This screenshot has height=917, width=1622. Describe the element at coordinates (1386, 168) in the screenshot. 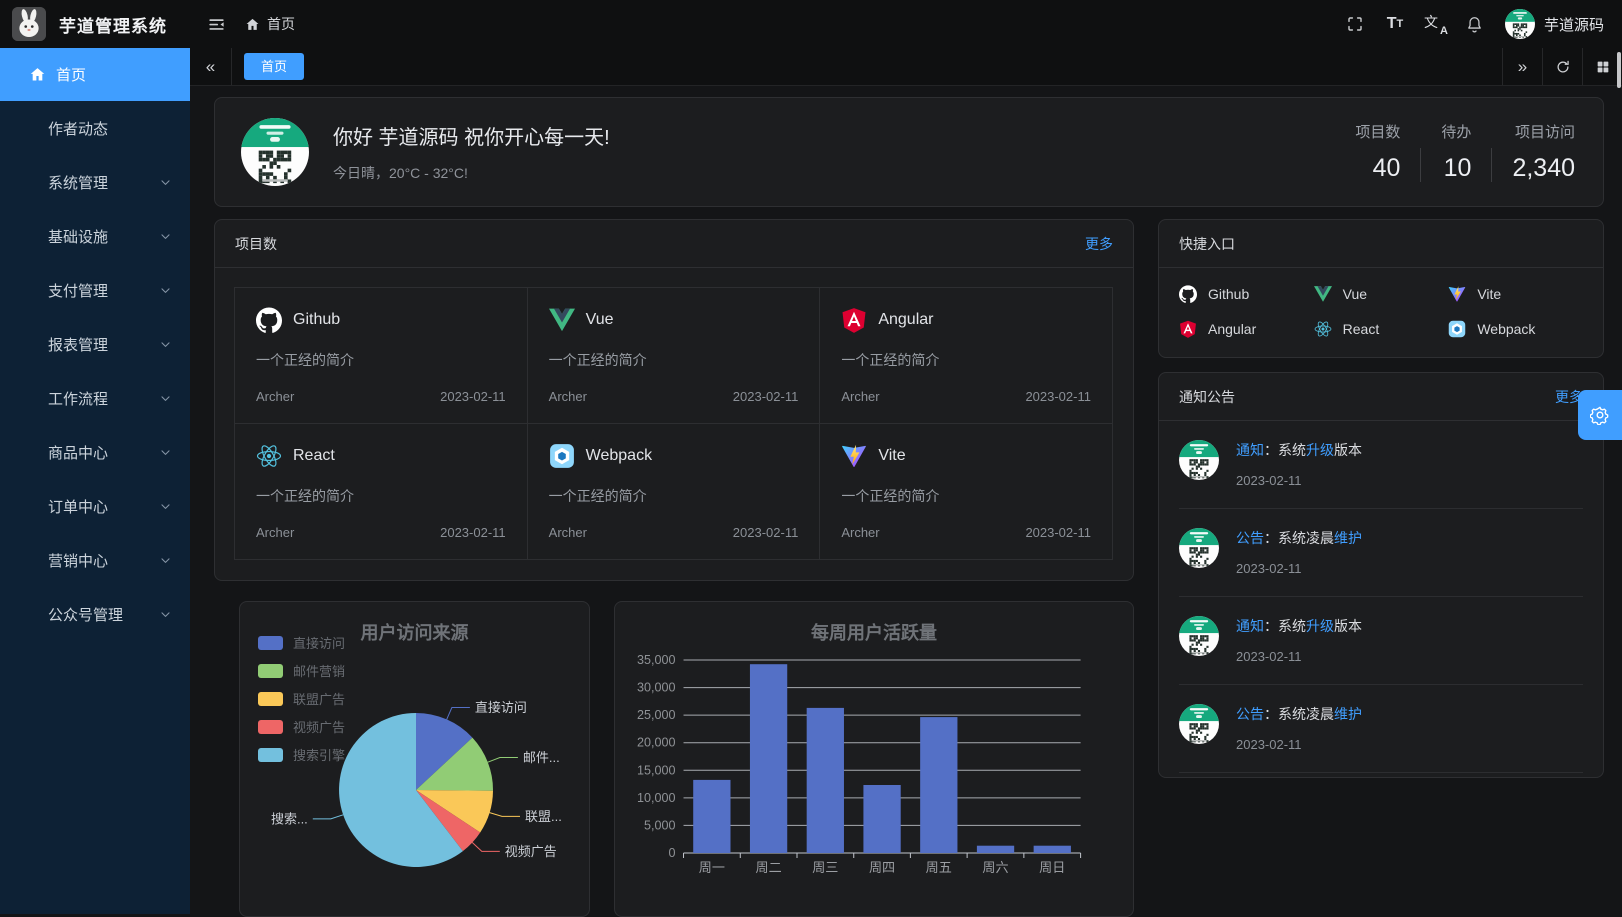

I see `stat-value: 40` at that location.